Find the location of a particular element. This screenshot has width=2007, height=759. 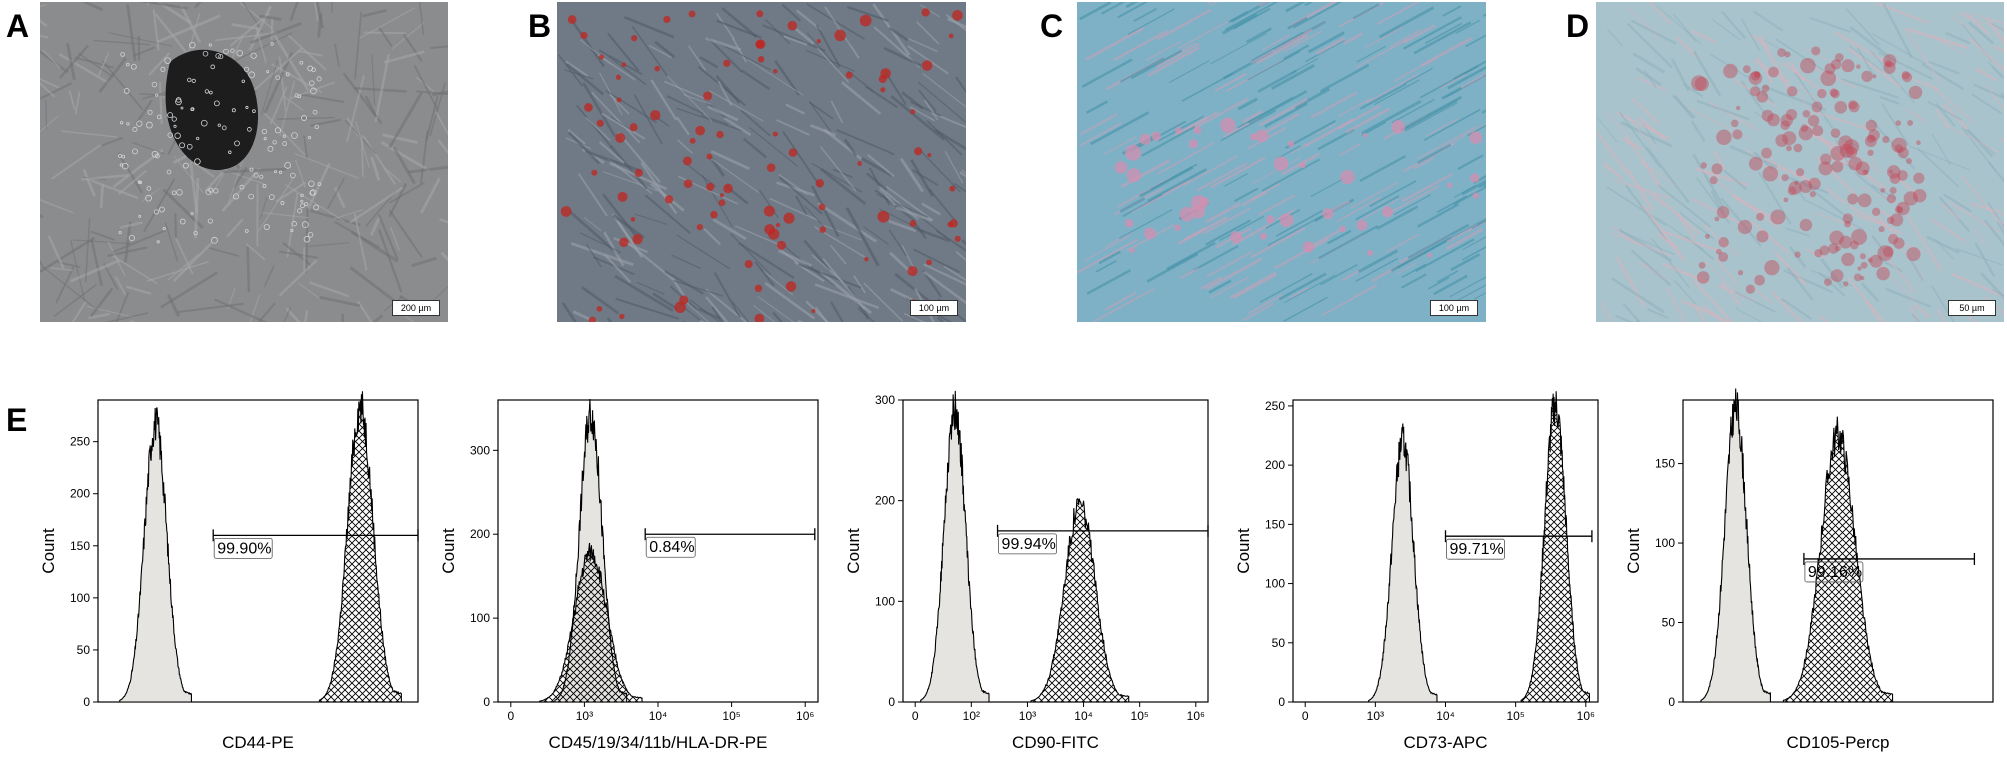

histogram-stained-curve is located at coordinates (360, 547).